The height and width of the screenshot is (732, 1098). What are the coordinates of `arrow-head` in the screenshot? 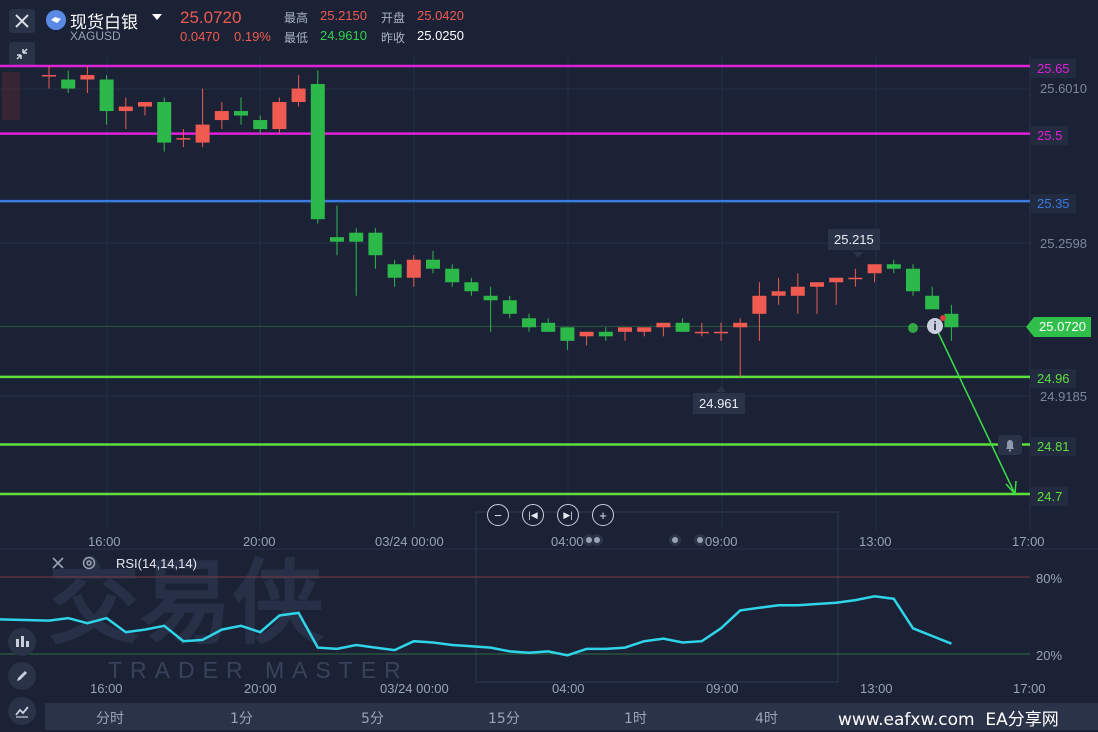 It's located at (1011, 487).